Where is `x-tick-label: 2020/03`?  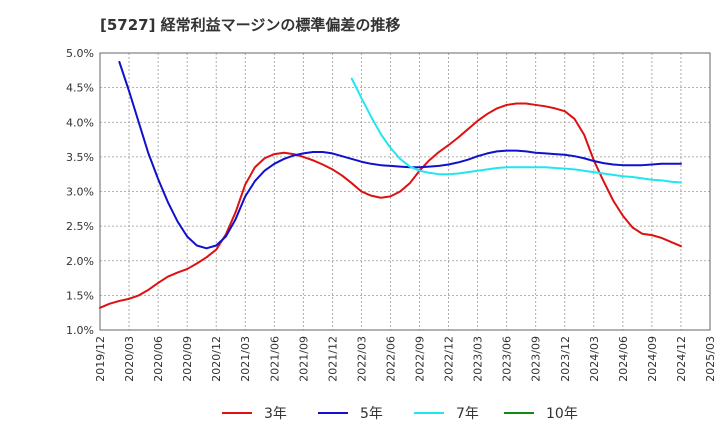
x-tick-label: 2020/03 is located at coordinates (129, 359).